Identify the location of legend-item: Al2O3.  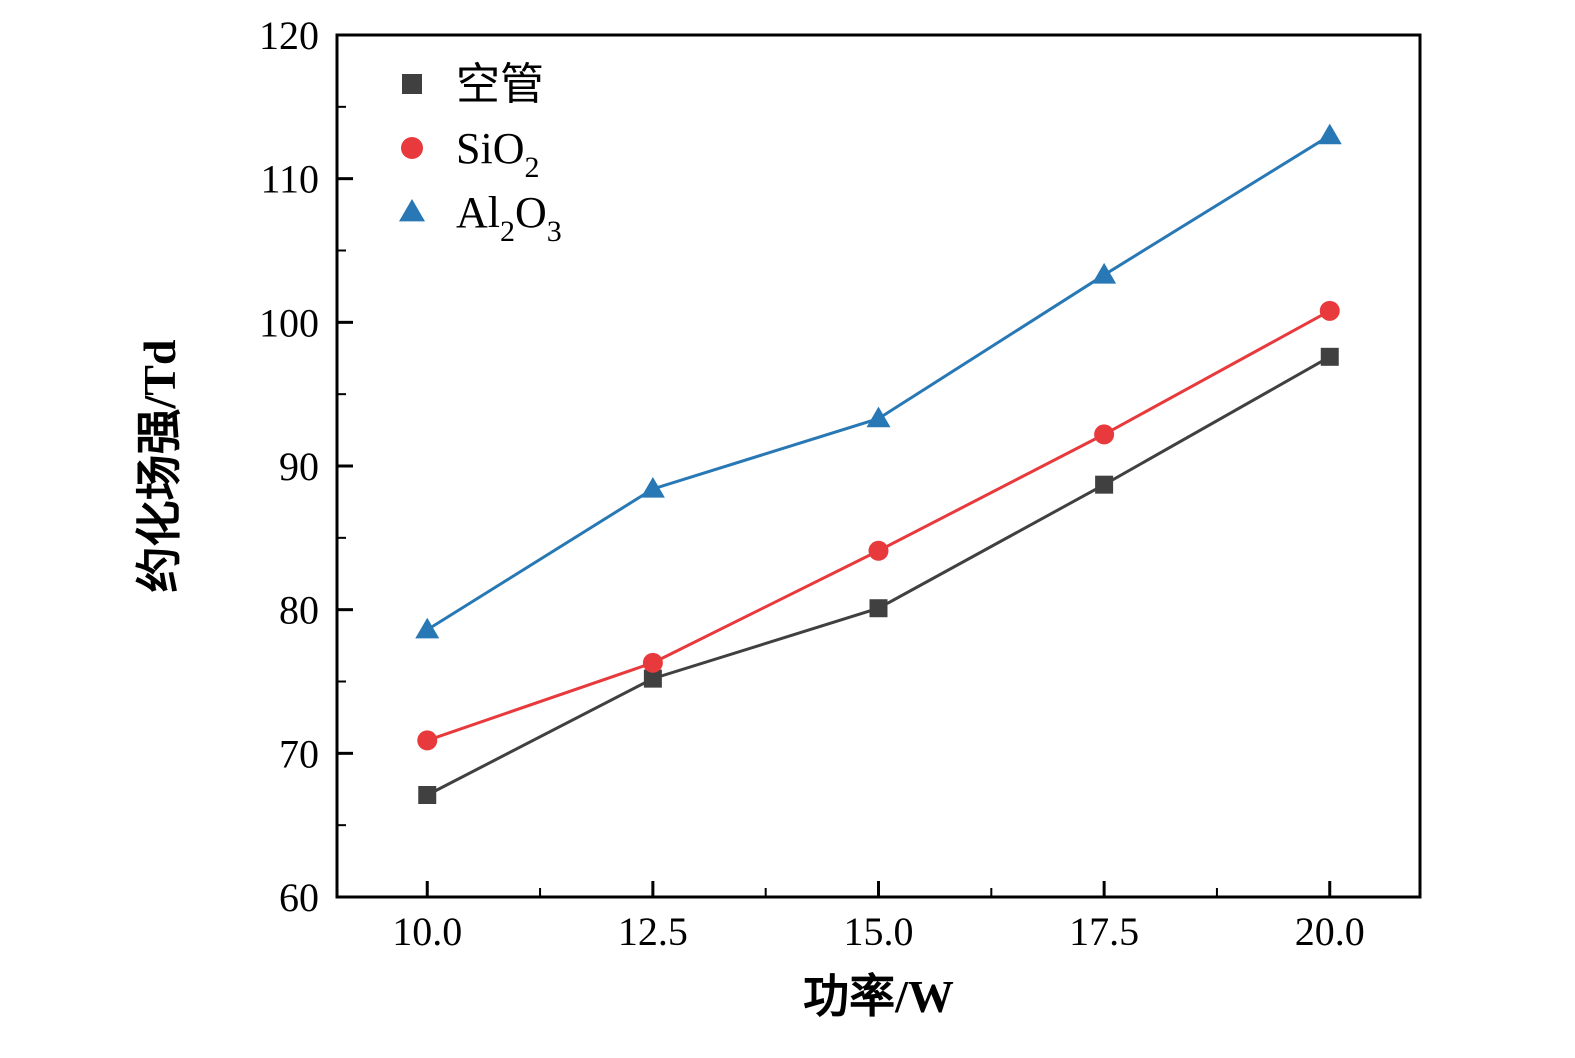
(480, 218).